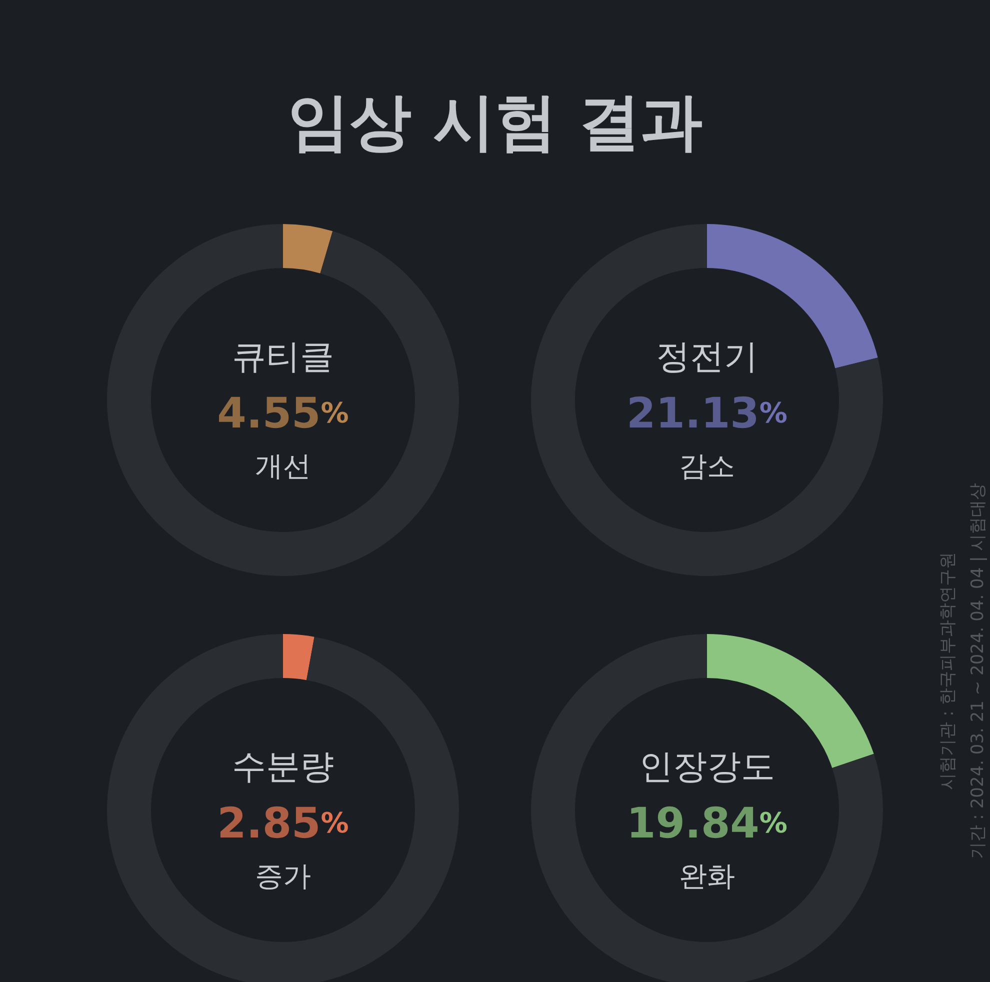 The height and width of the screenshot is (982, 990). I want to click on text: 개선, so click(283, 466).